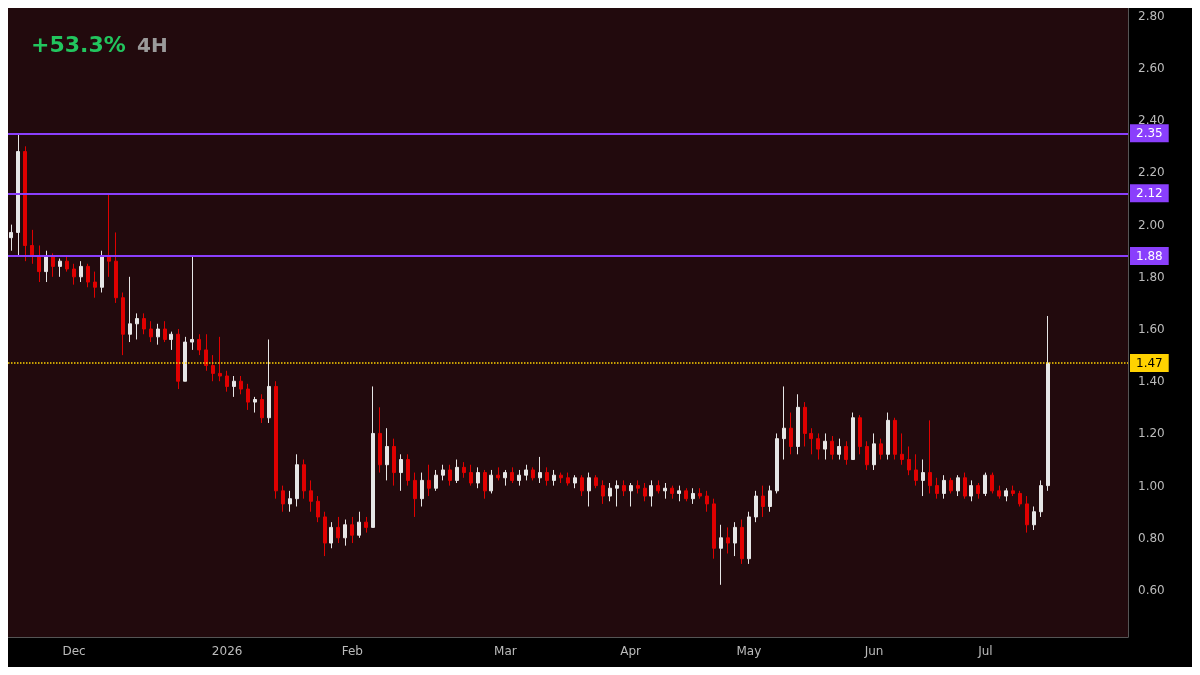 The image size is (1200, 675). Describe the element at coordinates (1151, 485) in the screenshot. I see `y-tick-label: 1.00` at that location.